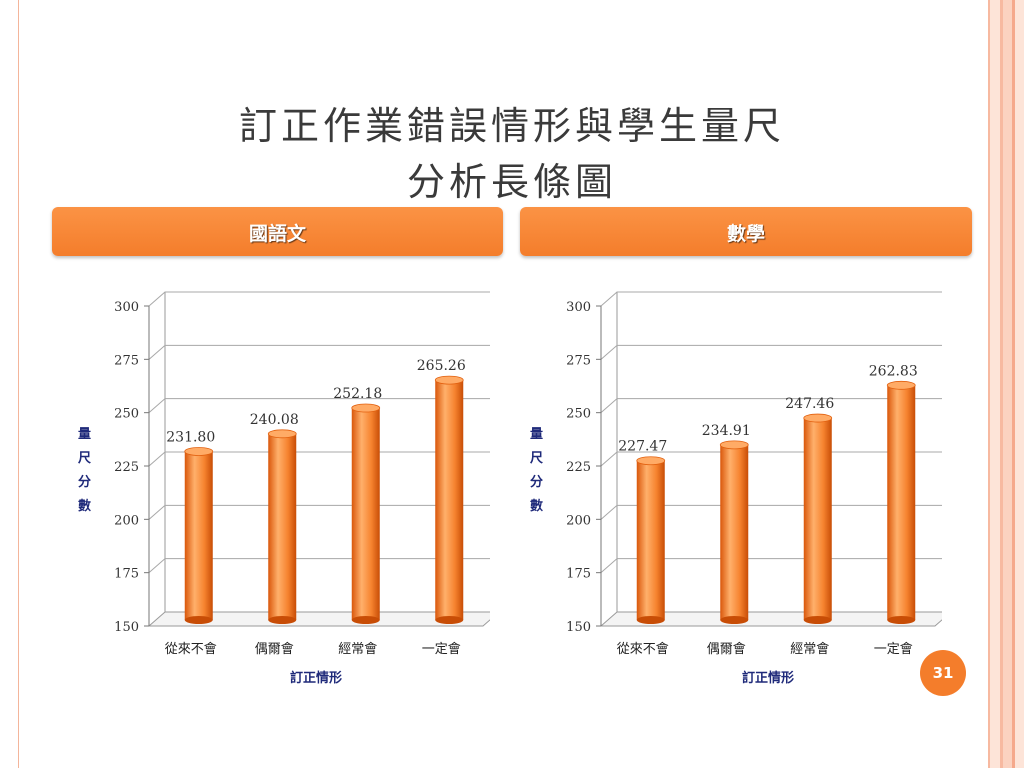 This screenshot has width=1024, height=768. Describe the element at coordinates (536, 482) in the screenshot. I see `math-y-axis-title-char: 分` at that location.